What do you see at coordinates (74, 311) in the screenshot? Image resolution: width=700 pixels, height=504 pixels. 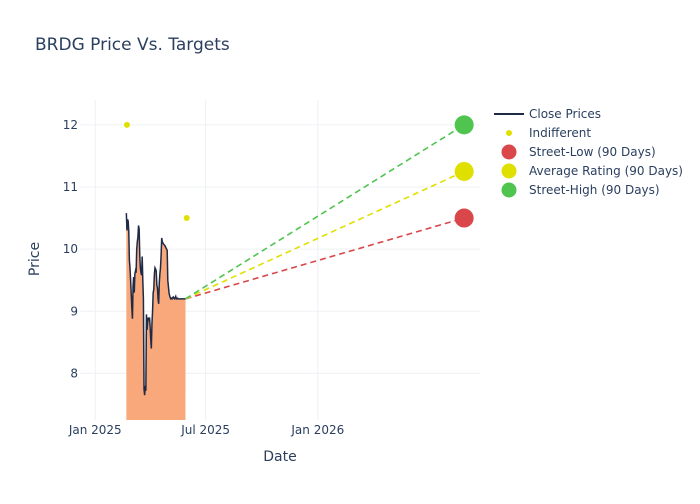 I see `y-tick-label: 9` at bounding box center [74, 311].